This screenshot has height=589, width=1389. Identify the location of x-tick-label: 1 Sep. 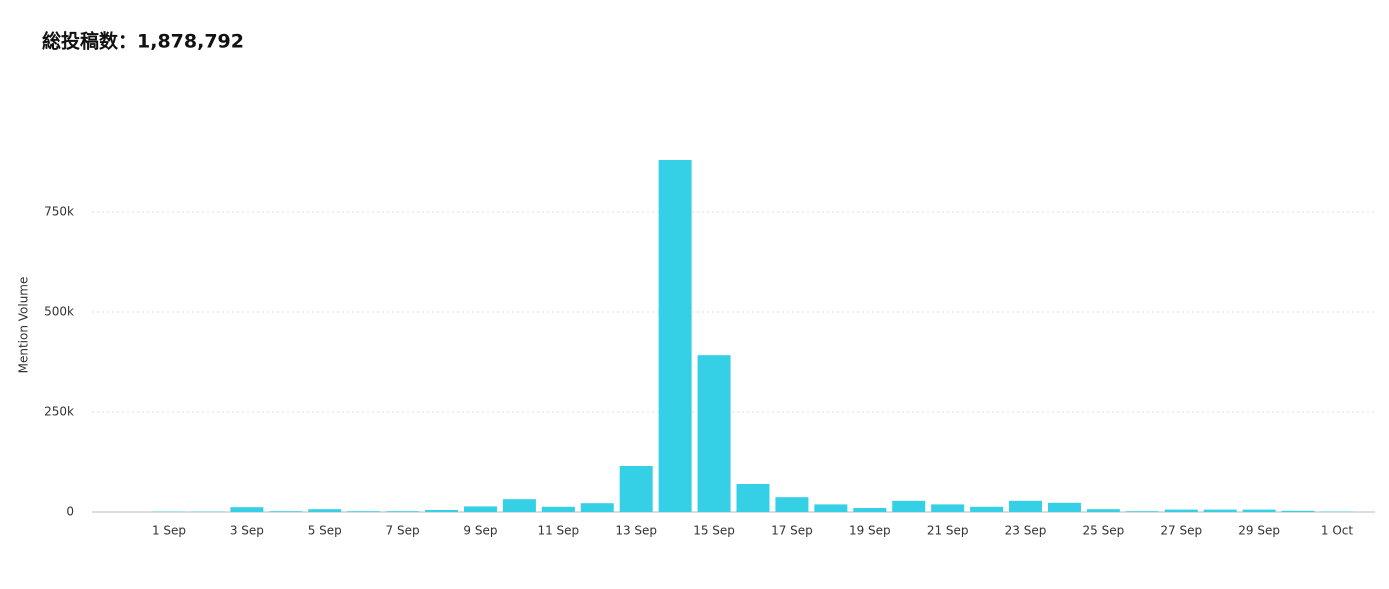
(169, 531).